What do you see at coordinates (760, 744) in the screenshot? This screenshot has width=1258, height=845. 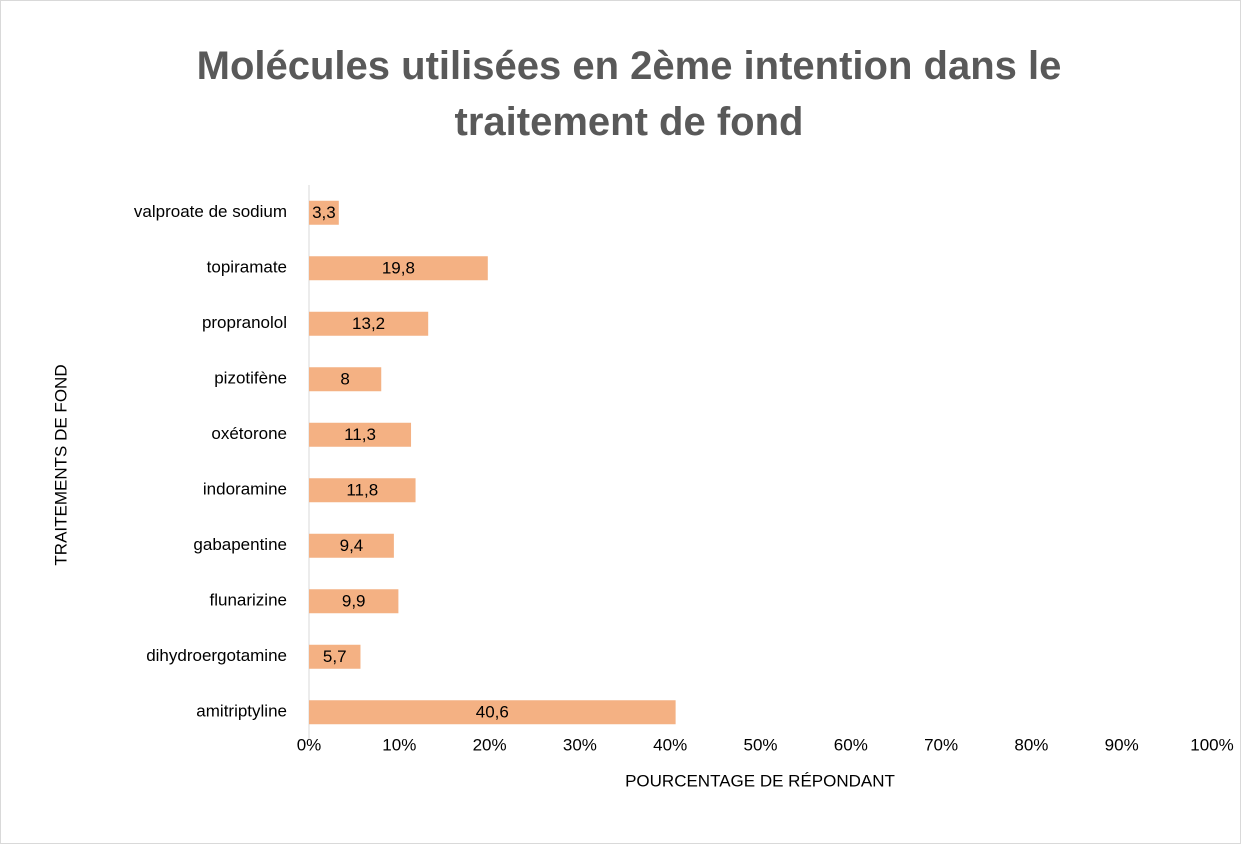 I see `x-tick-label: 50%` at bounding box center [760, 744].